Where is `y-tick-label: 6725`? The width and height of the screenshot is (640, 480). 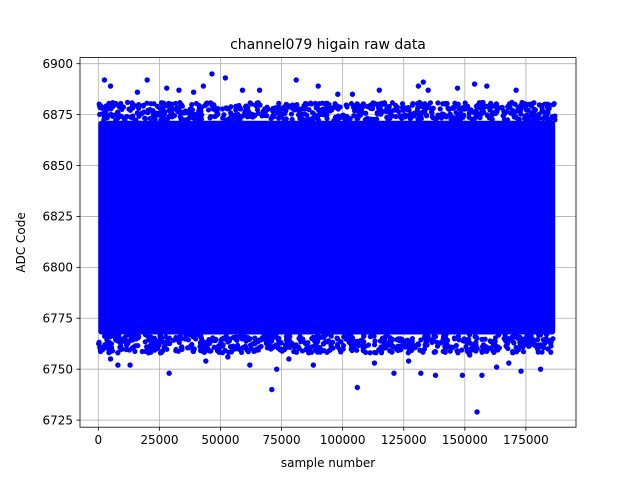 y-tick-label: 6725 is located at coordinates (57, 420).